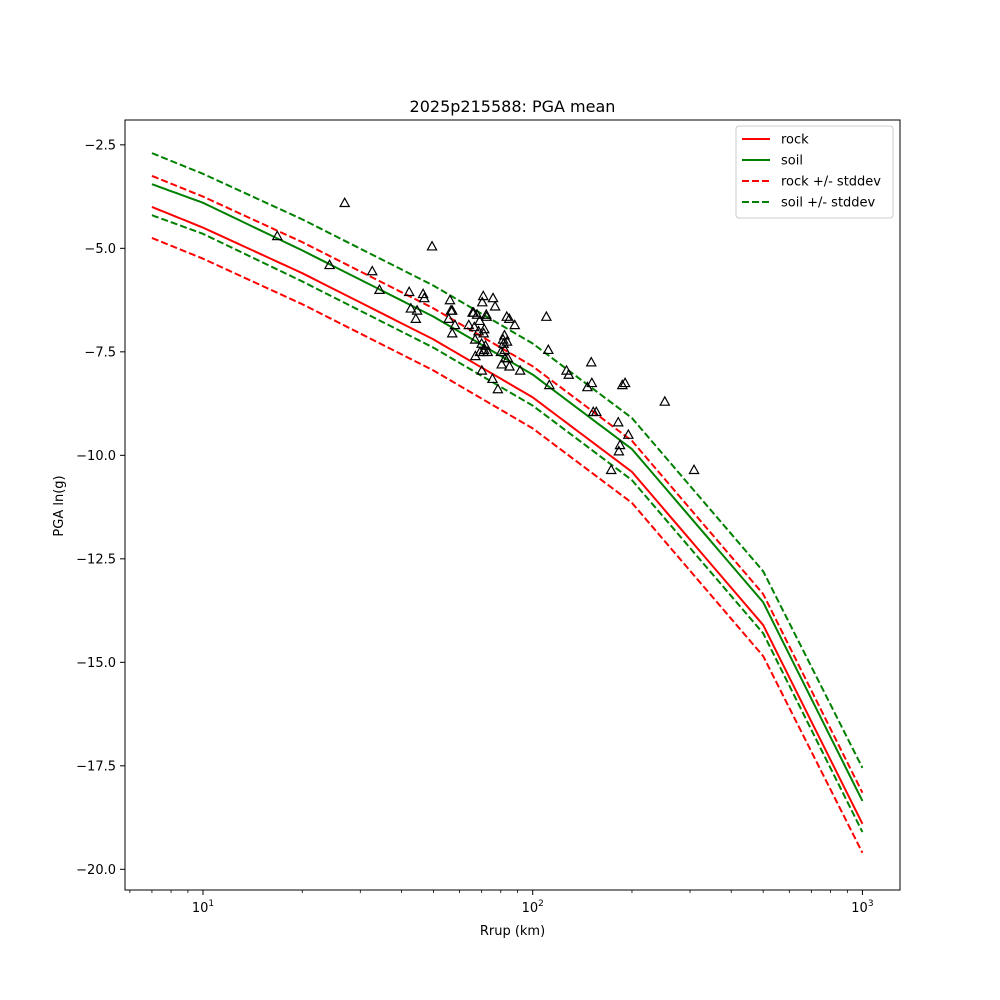 Image resolution: width=1000 pixels, height=1000 pixels. What do you see at coordinates (541, 904) in the screenshot?
I see `x-tick-label-exponent: 2` at bounding box center [541, 904].